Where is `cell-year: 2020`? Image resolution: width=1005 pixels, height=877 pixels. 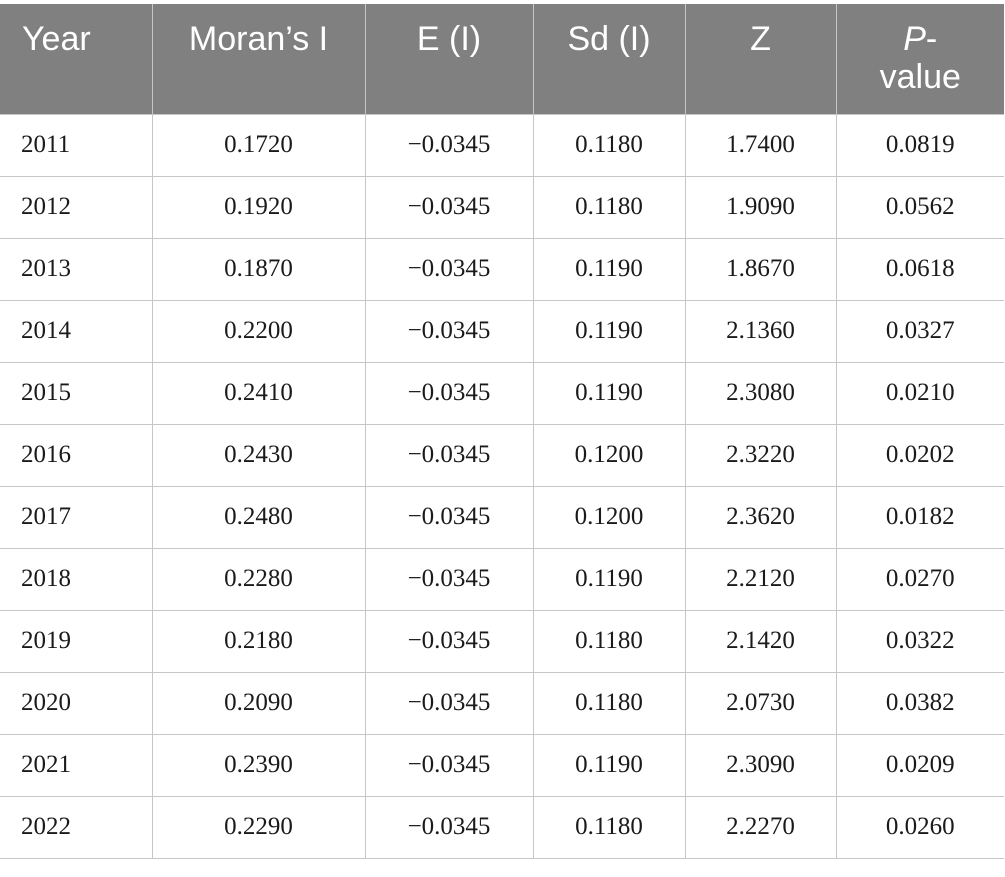
cell-year: 2020 is located at coordinates (76, 703).